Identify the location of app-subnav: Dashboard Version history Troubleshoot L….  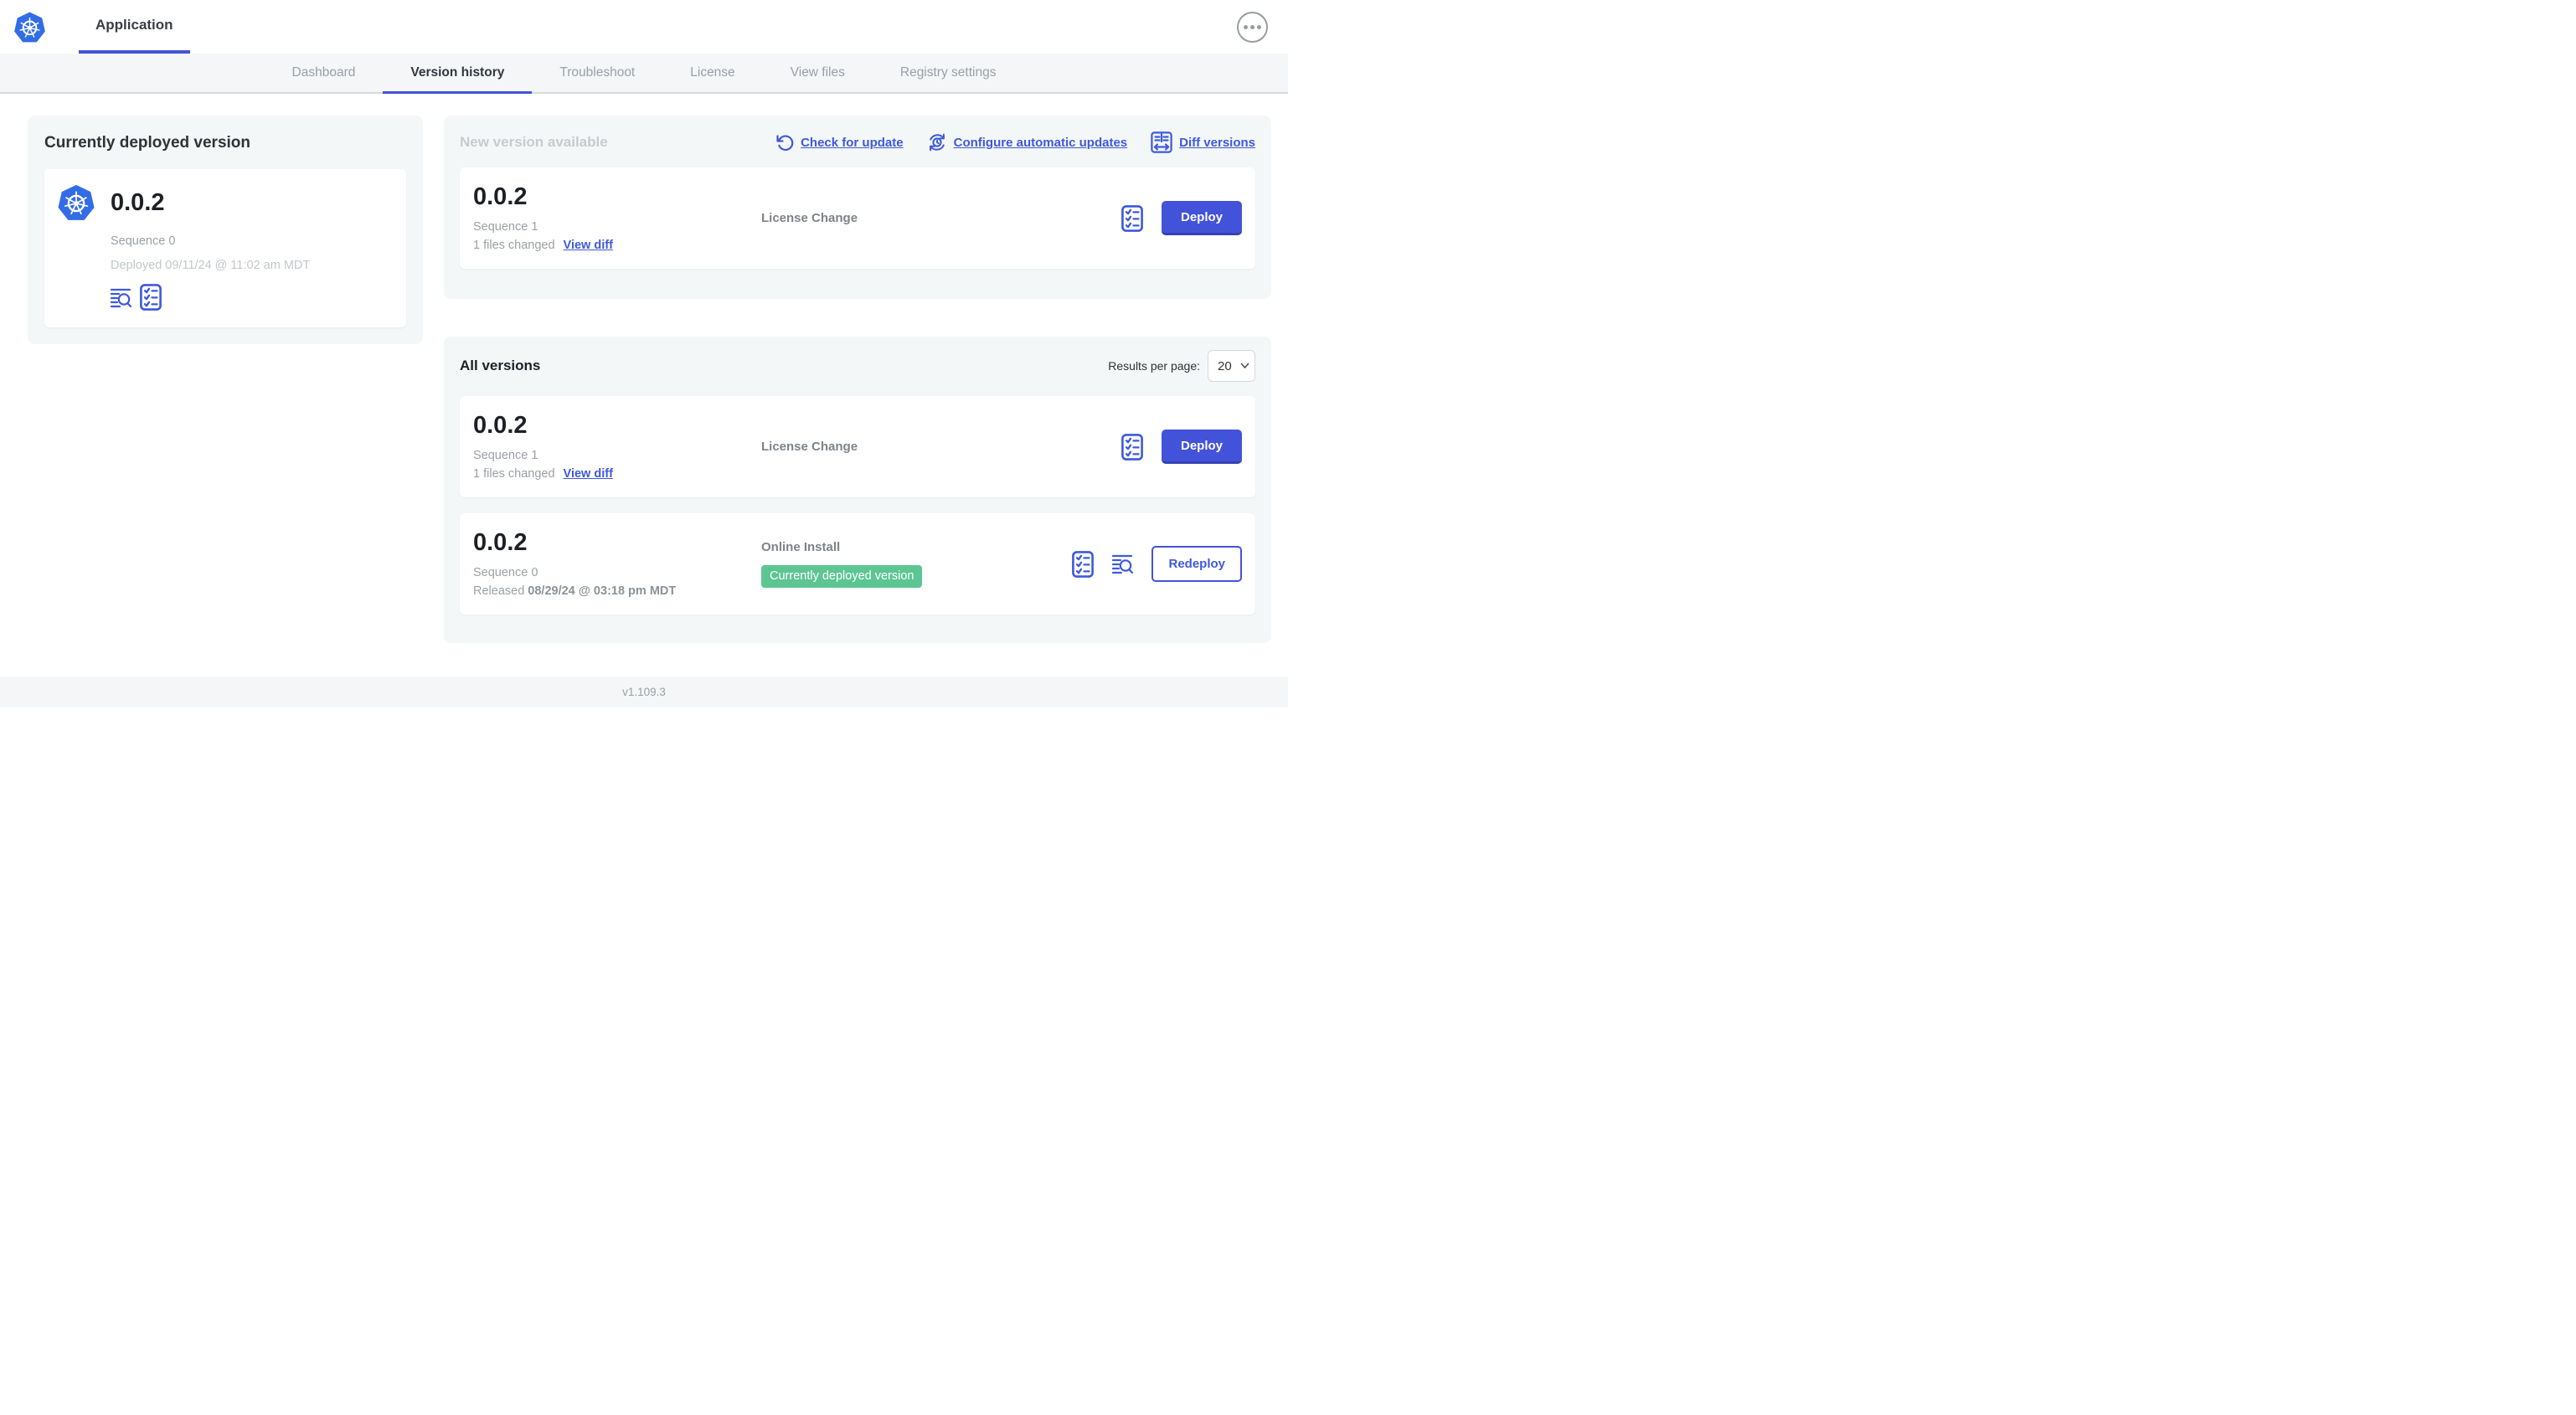
(644, 74).